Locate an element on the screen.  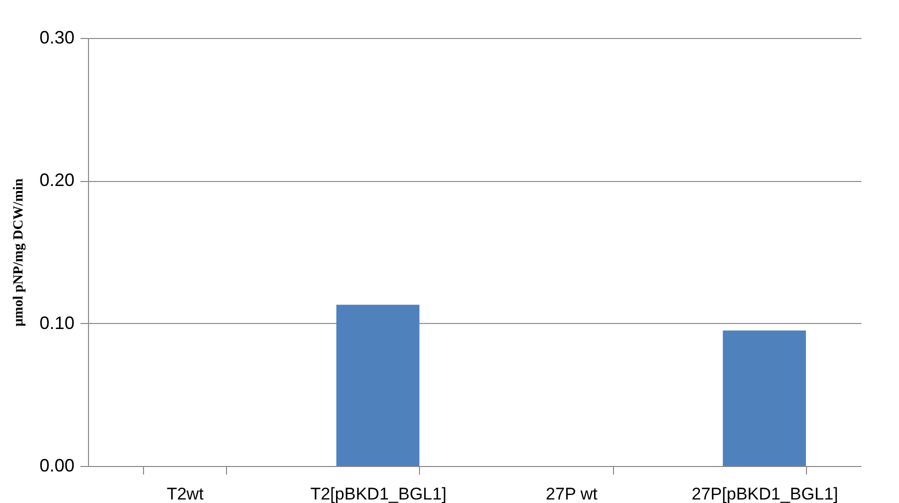
x-tick-label: T2[pBKD1_BGL1] is located at coordinates (378, 493).